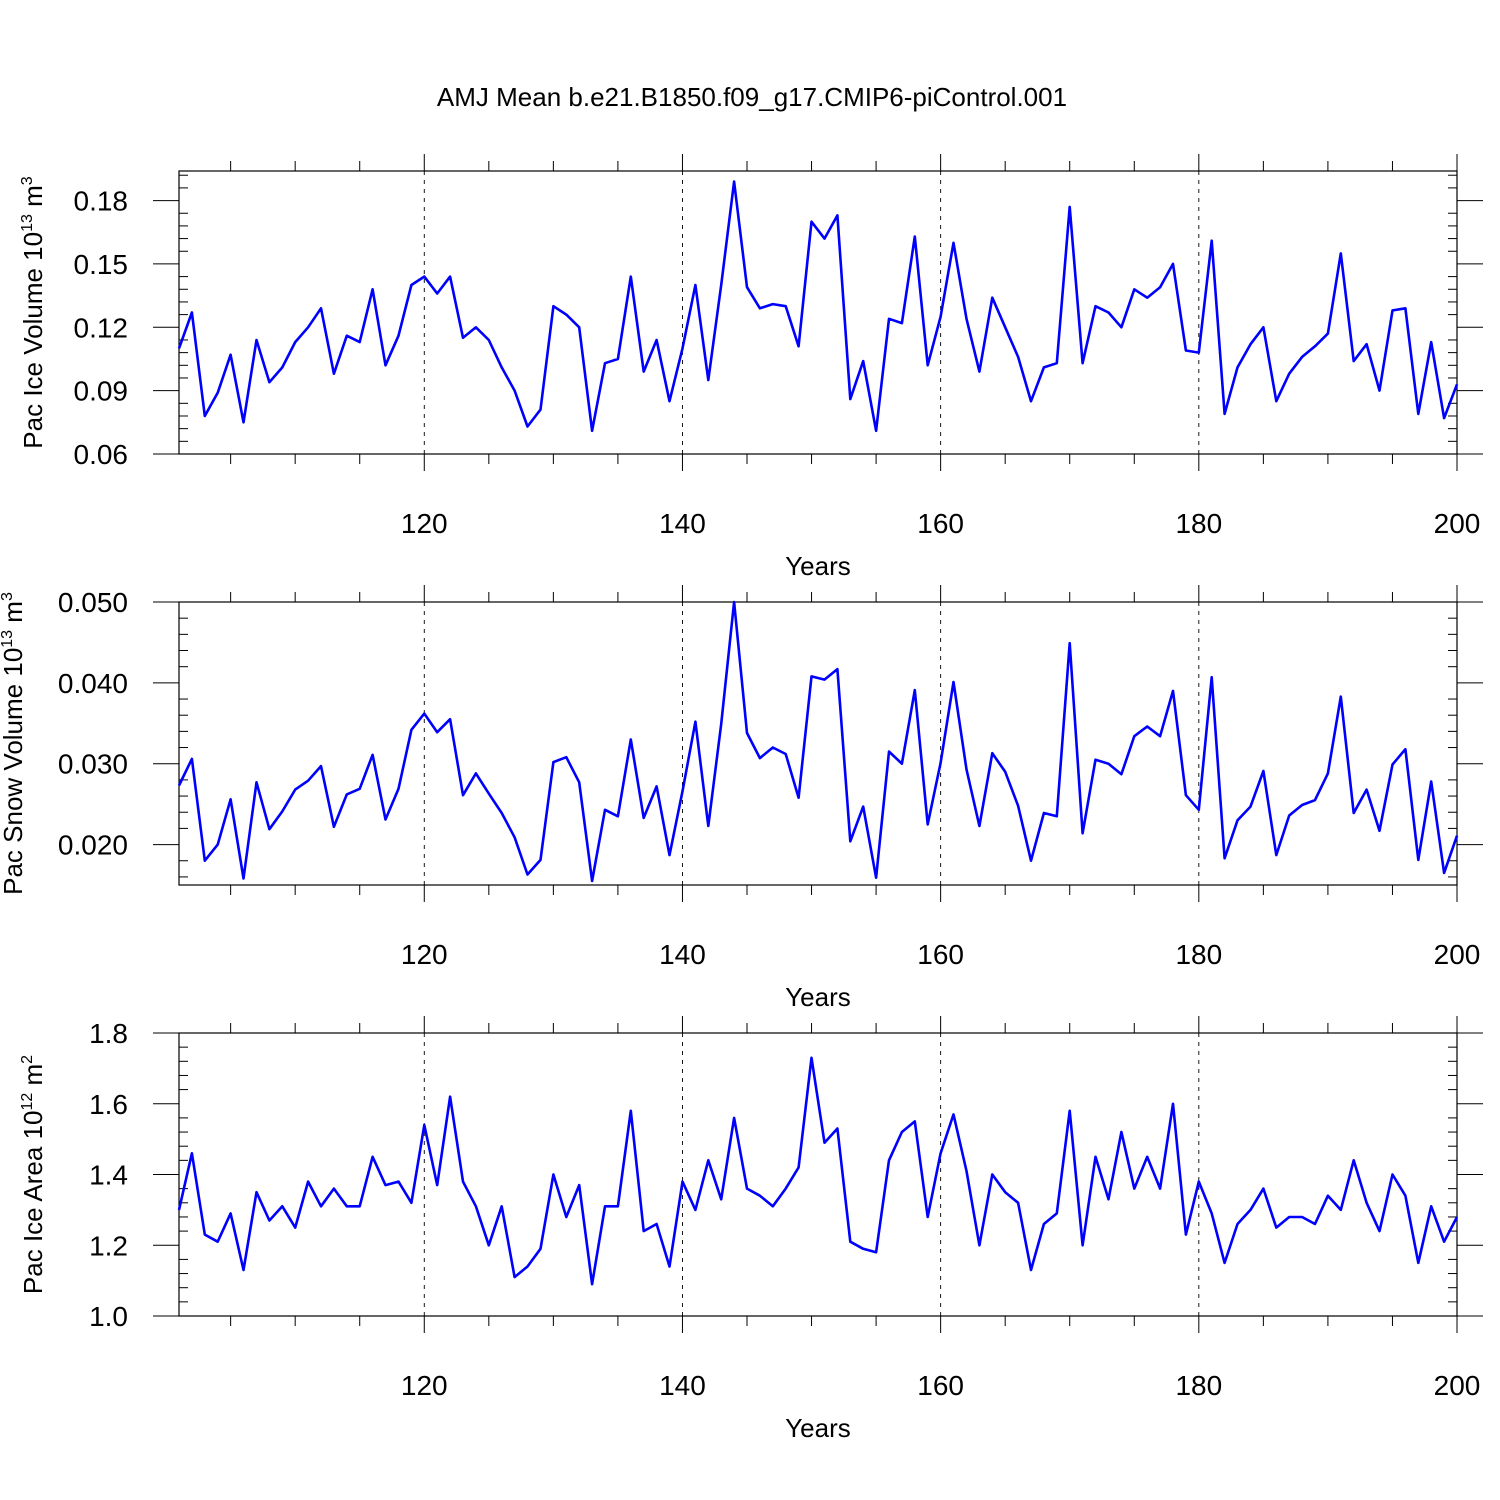 The height and width of the screenshot is (1500, 1500). What do you see at coordinates (93, 602) in the screenshot?
I see `y-tick-label: 0.050` at bounding box center [93, 602].